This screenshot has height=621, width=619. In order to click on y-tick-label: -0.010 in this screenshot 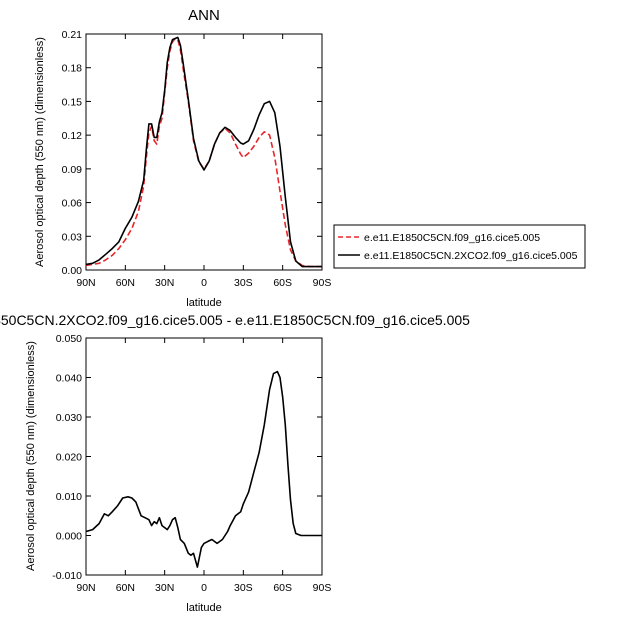, I will do `click(67, 576)`.